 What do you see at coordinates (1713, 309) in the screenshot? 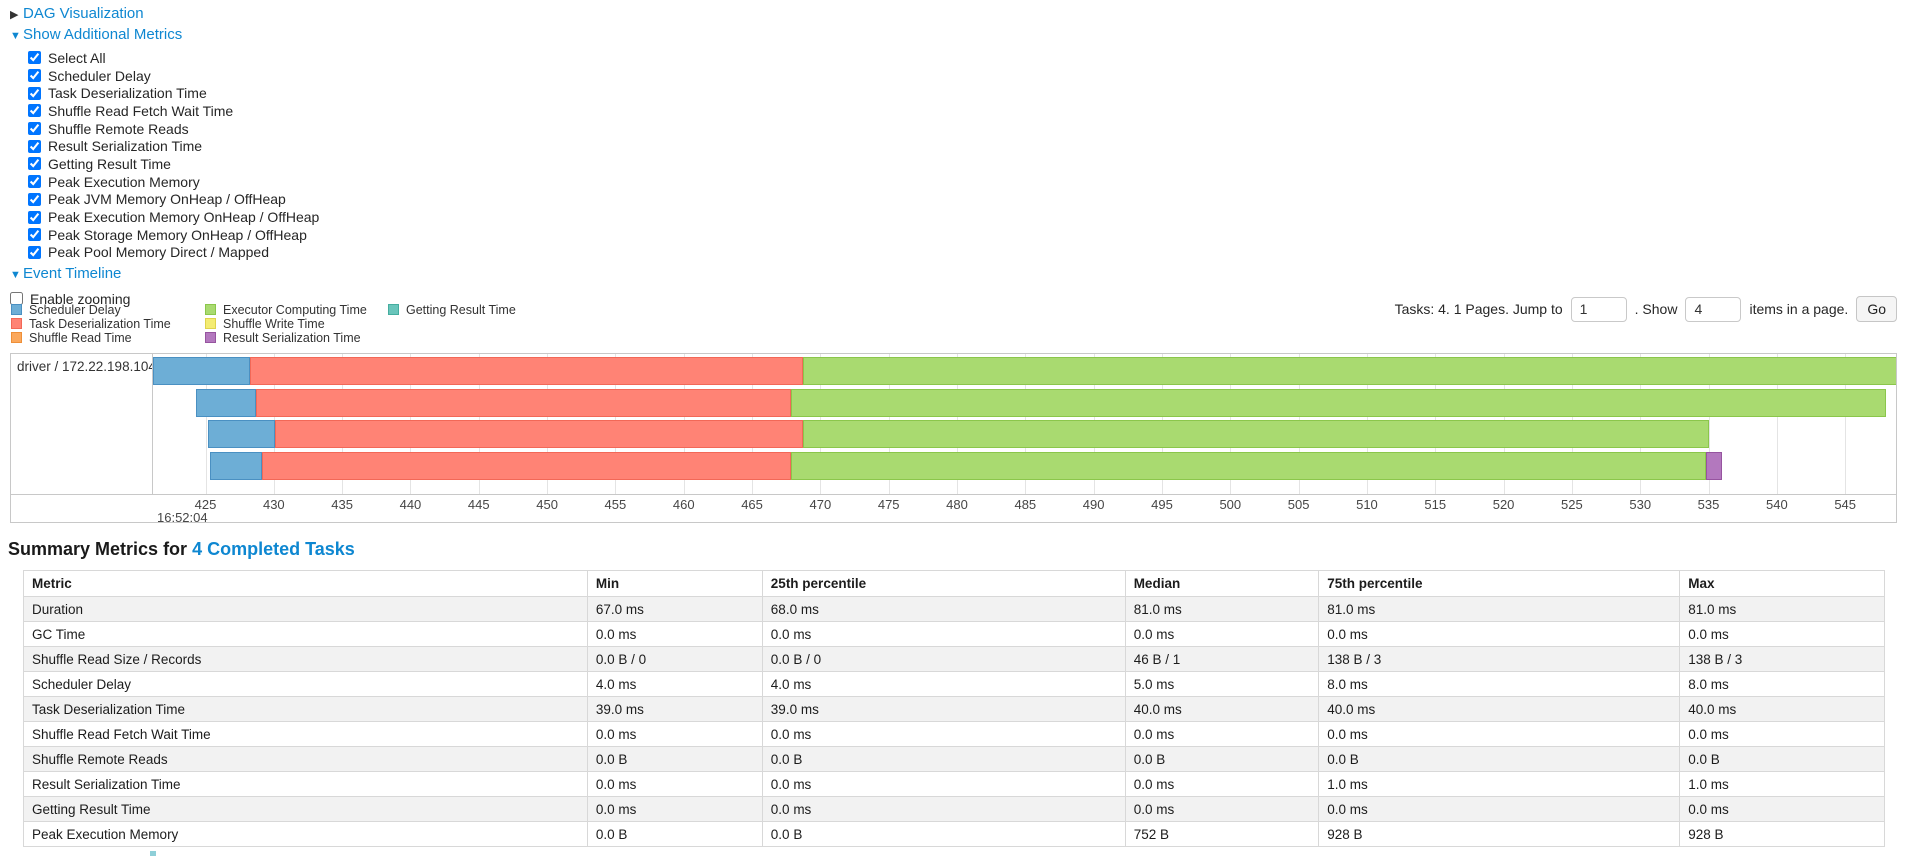
I see `items-per-page-input` at bounding box center [1713, 309].